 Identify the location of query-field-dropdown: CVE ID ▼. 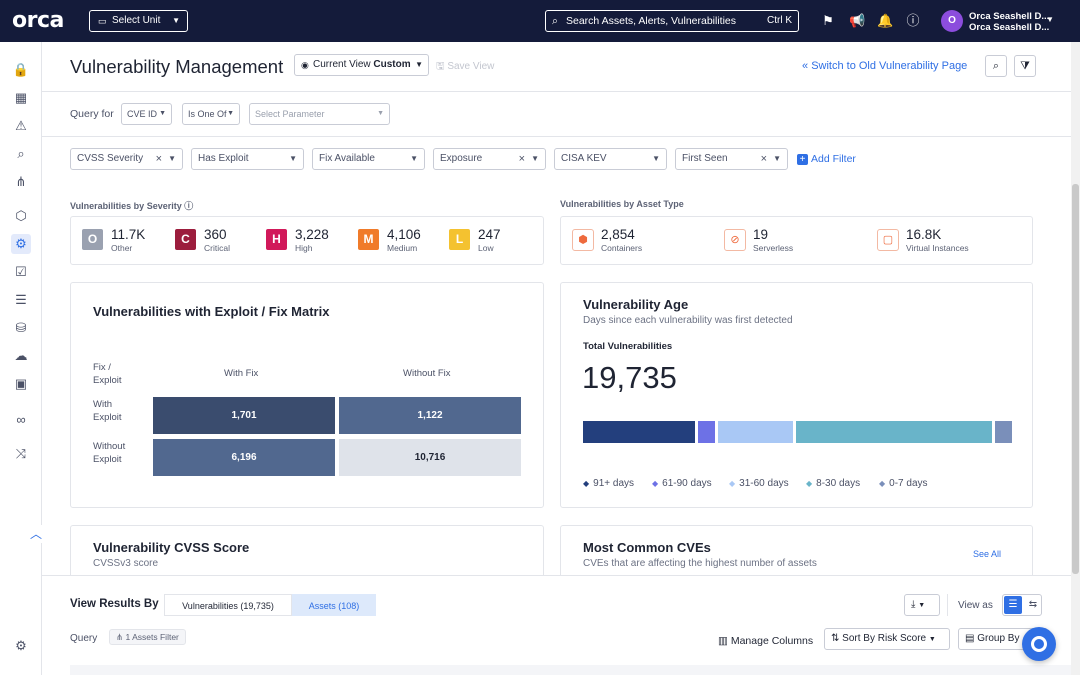
(146, 114).